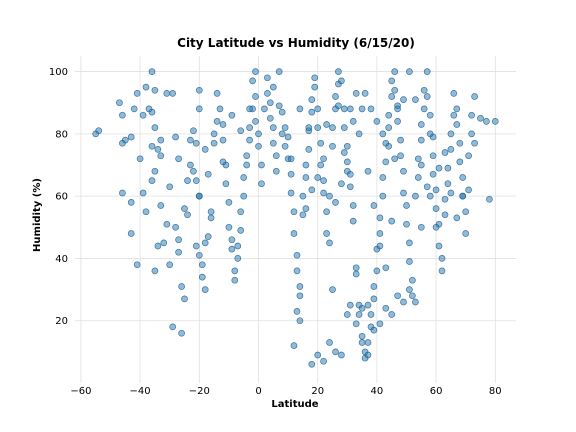  What do you see at coordinates (296, 43) in the screenshot?
I see `chart-title: City Latitude vs Humidity (6/15/20)` at bounding box center [296, 43].